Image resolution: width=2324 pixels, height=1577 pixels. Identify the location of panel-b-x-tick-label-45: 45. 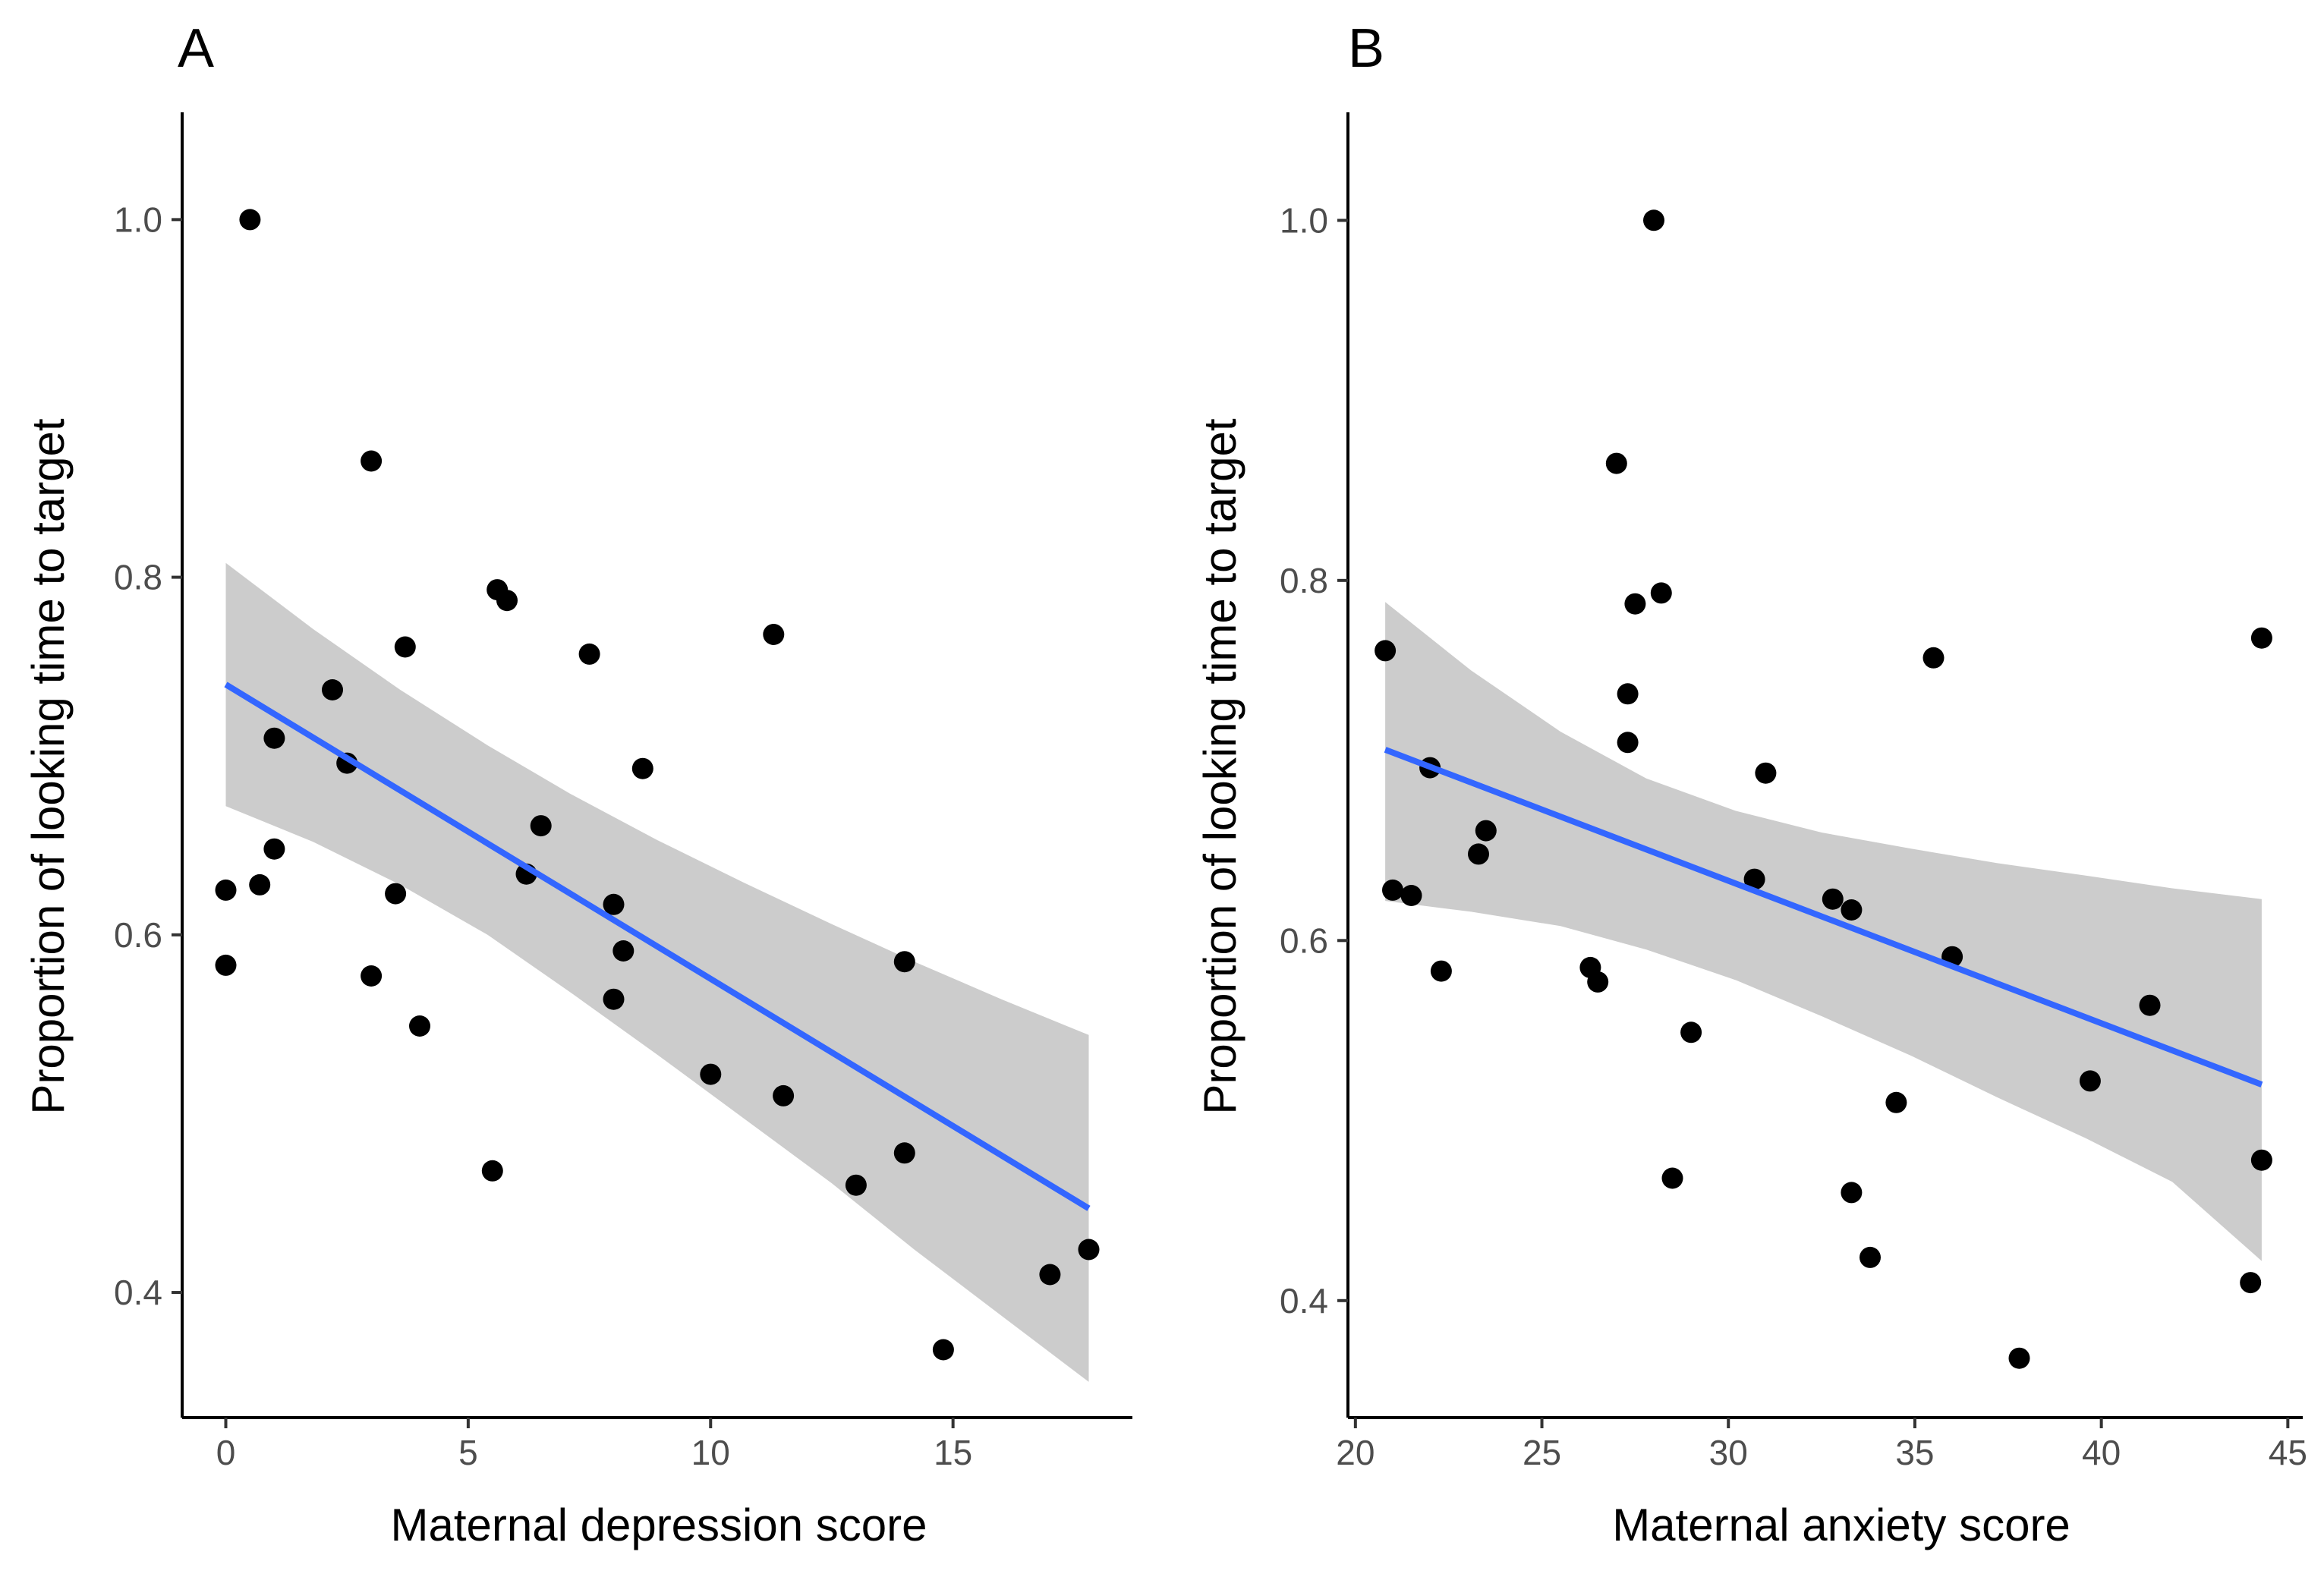
(2288, 1452).